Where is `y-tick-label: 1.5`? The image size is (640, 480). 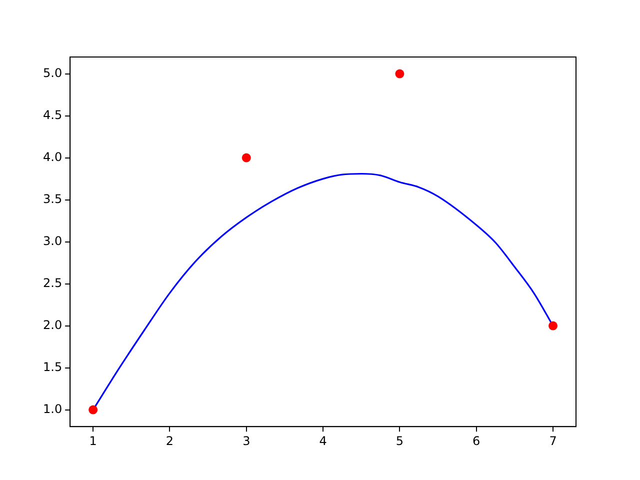
y-tick-label: 1.5 is located at coordinates (52, 367).